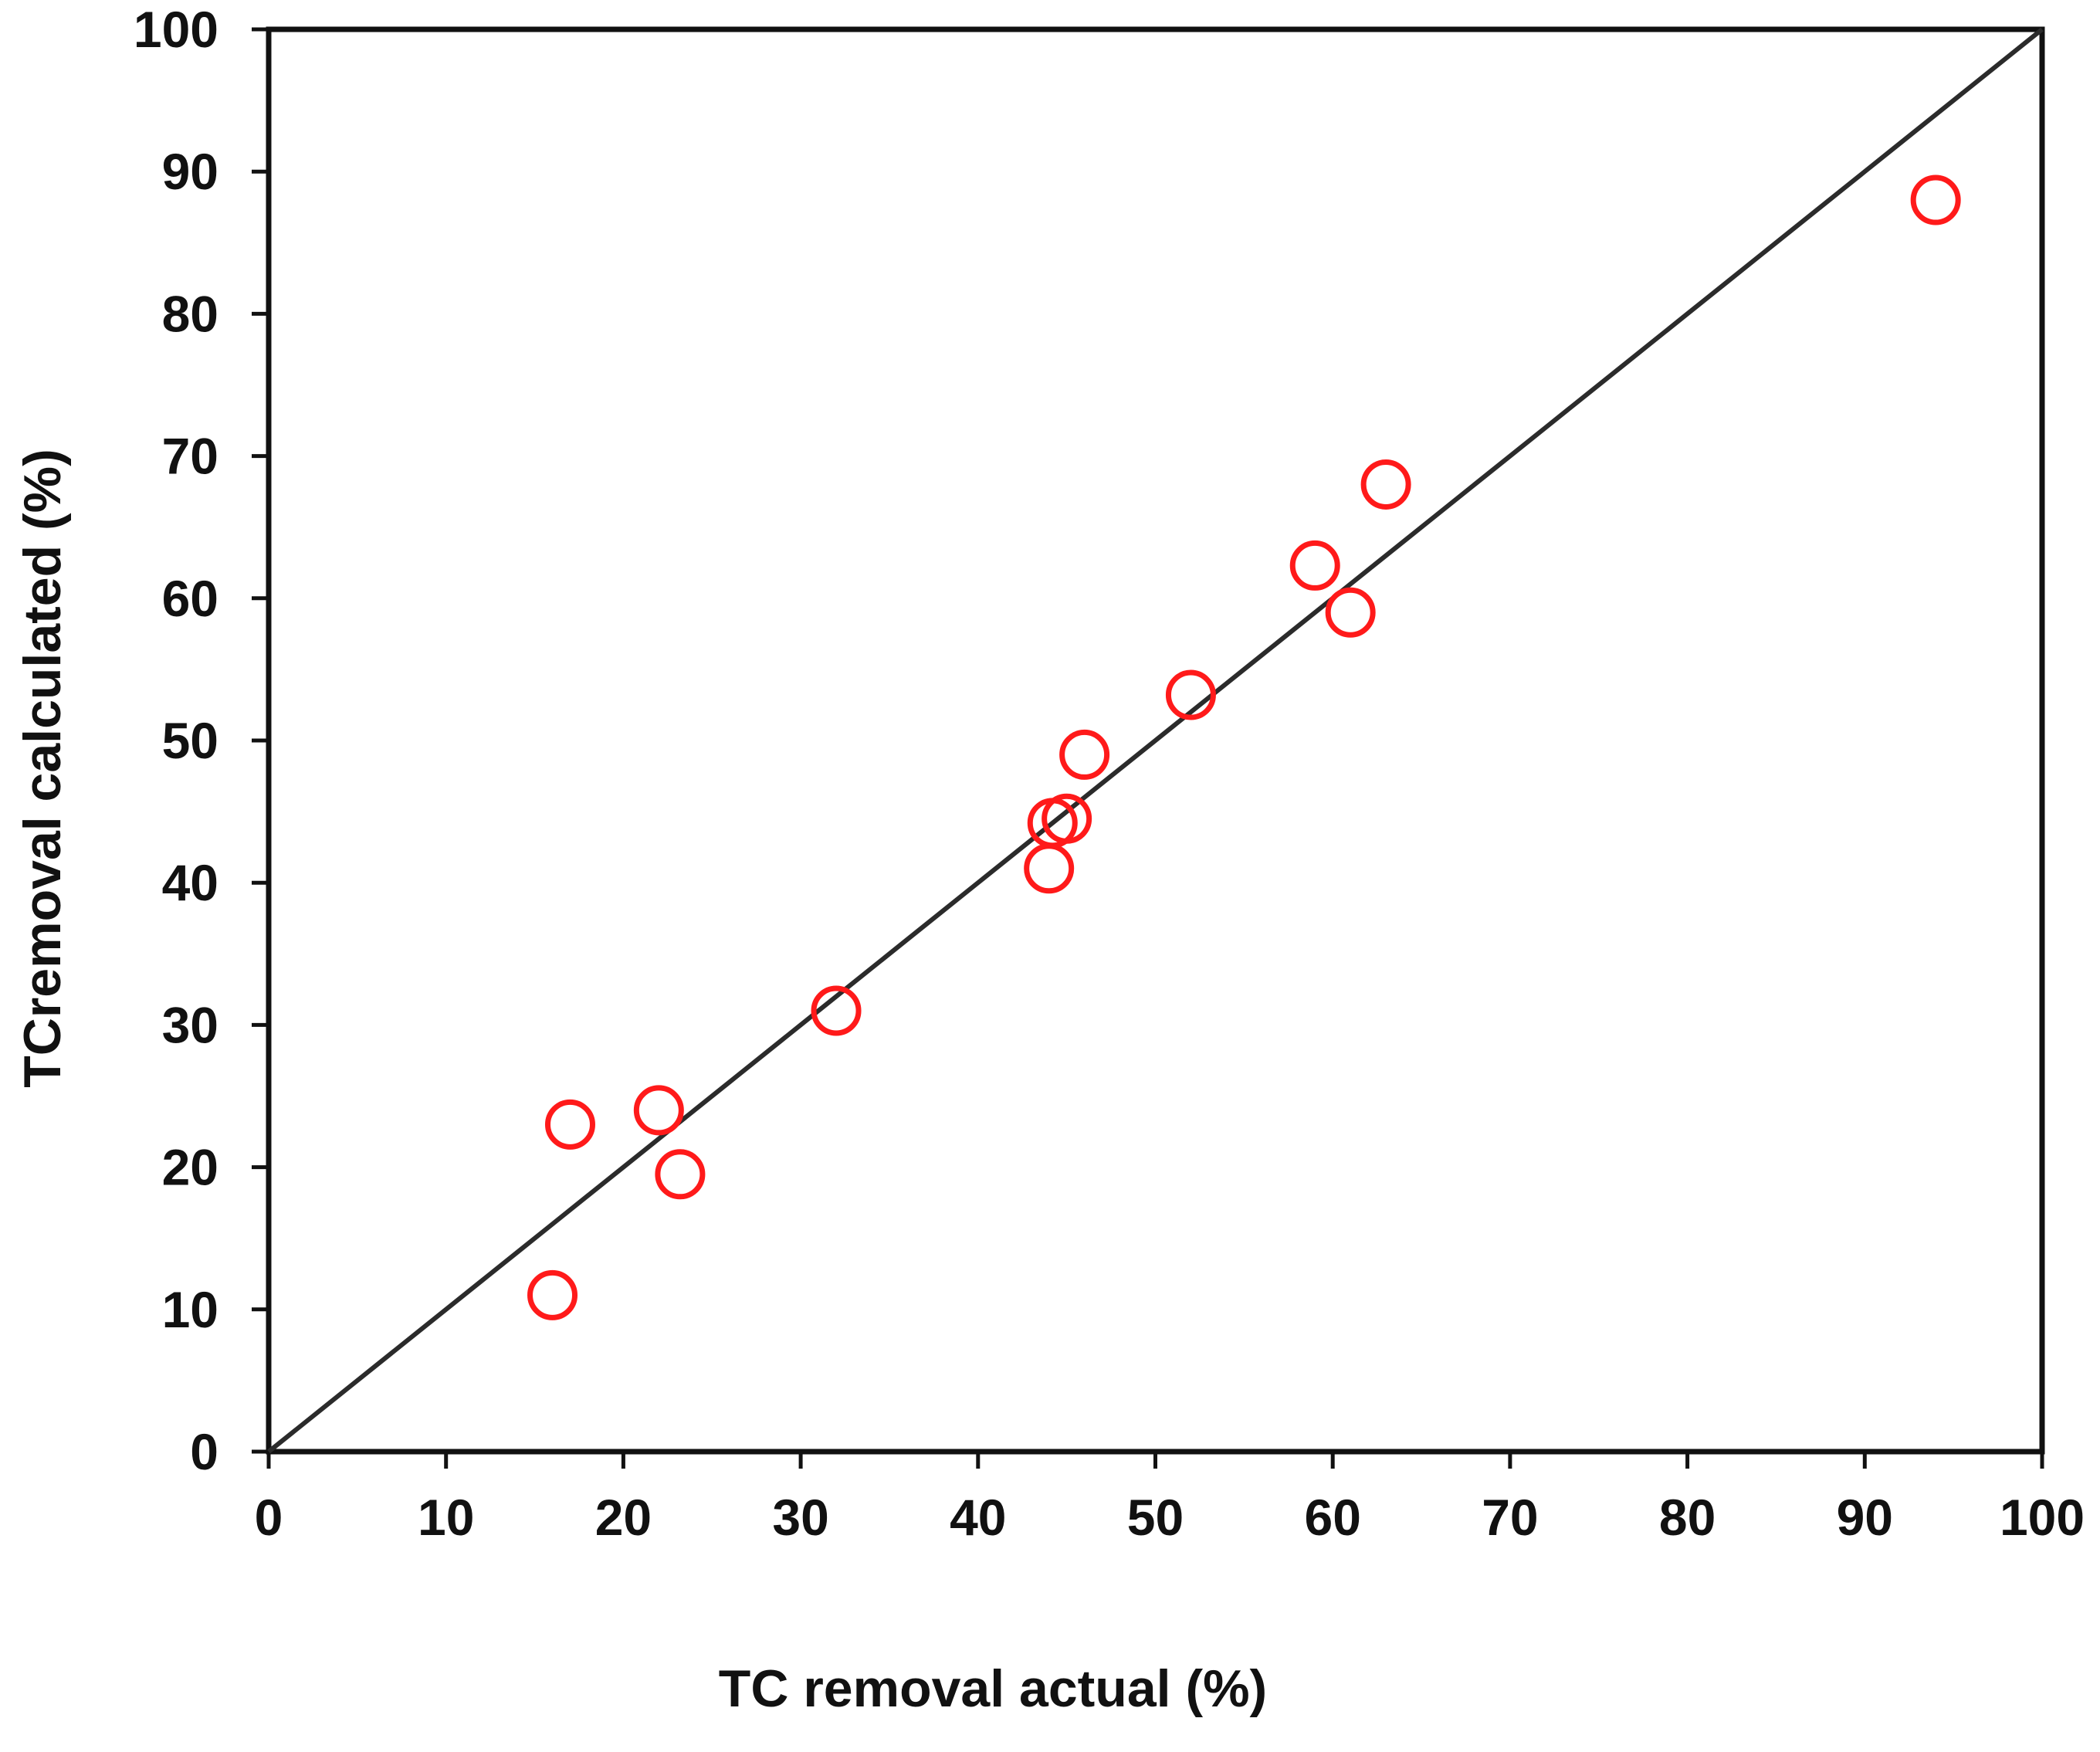  Describe the element at coordinates (176, 29) in the screenshot. I see `y-tick-label: 100` at that location.